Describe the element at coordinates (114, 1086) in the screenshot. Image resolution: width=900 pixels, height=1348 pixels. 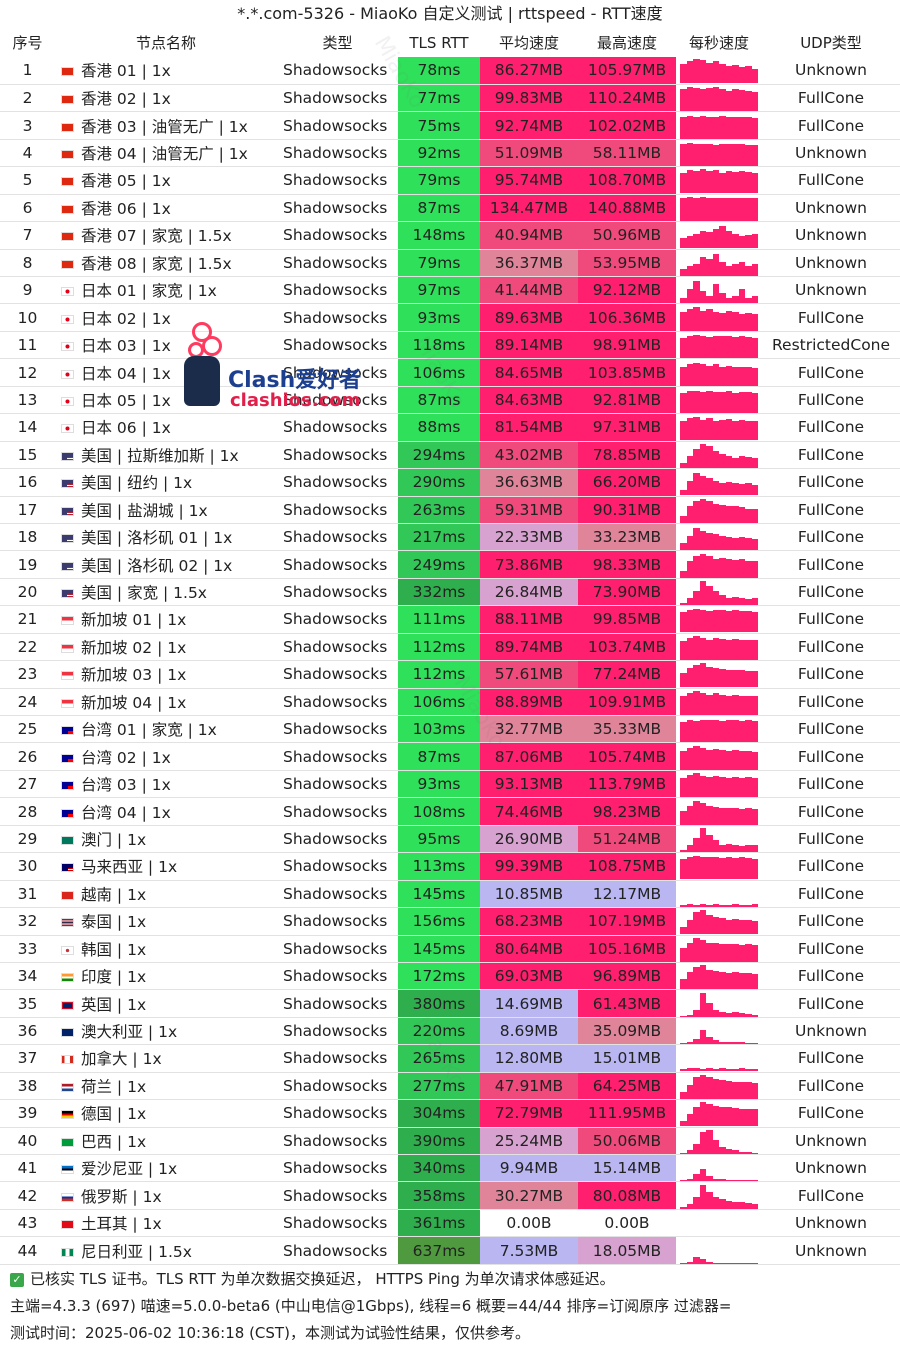
I see `node-name: 荷兰 | 1x` at that location.